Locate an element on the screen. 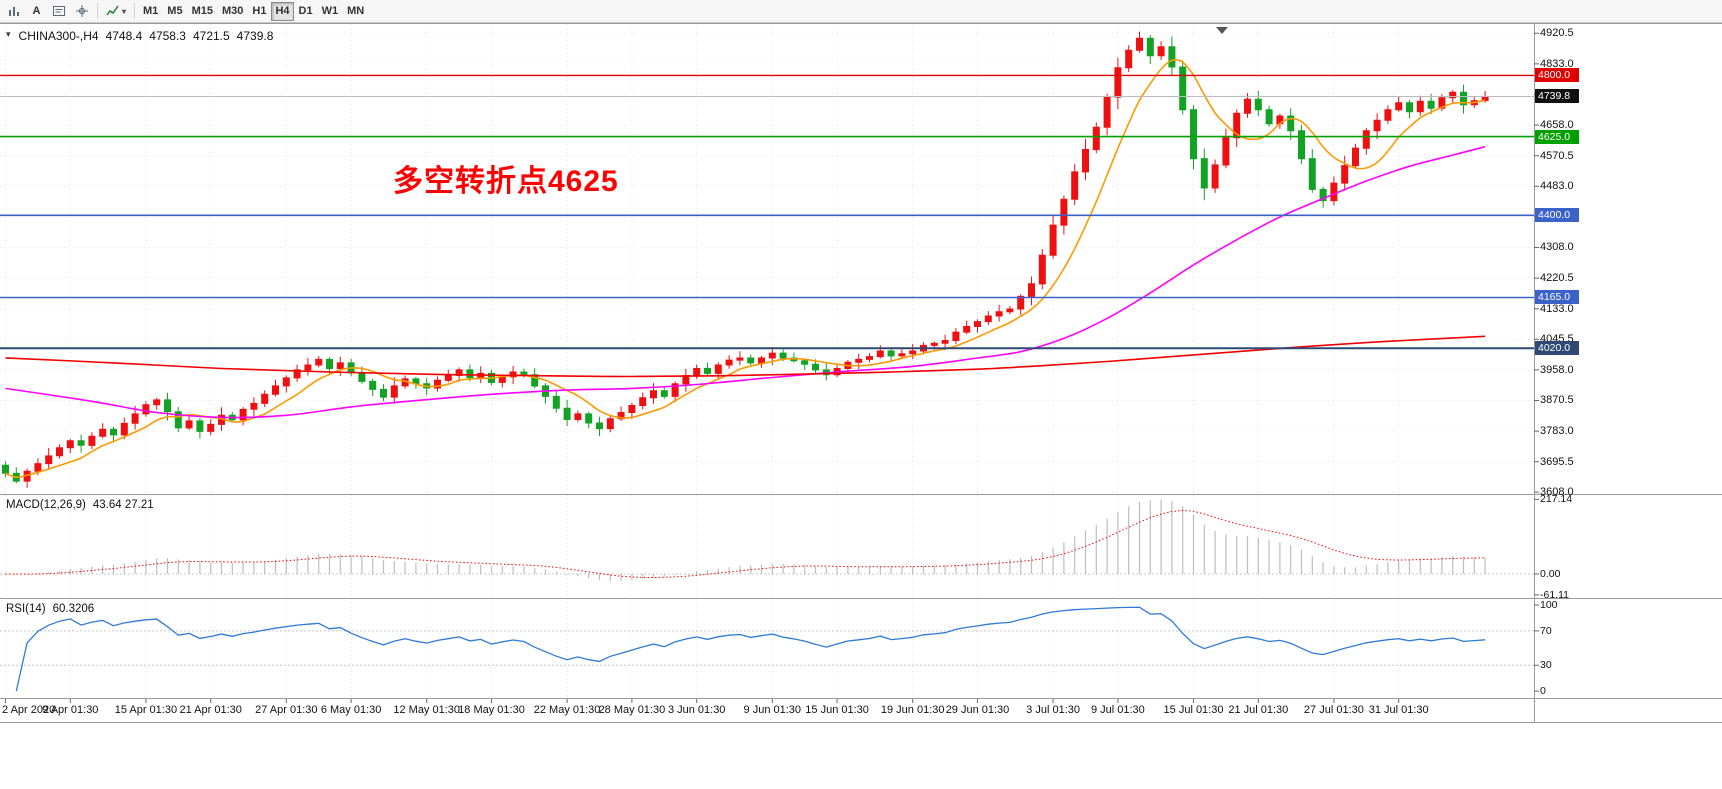 This screenshot has height=789, width=1722. price-level-badge-4400.0: 4400.0 is located at coordinates (1557, 215).